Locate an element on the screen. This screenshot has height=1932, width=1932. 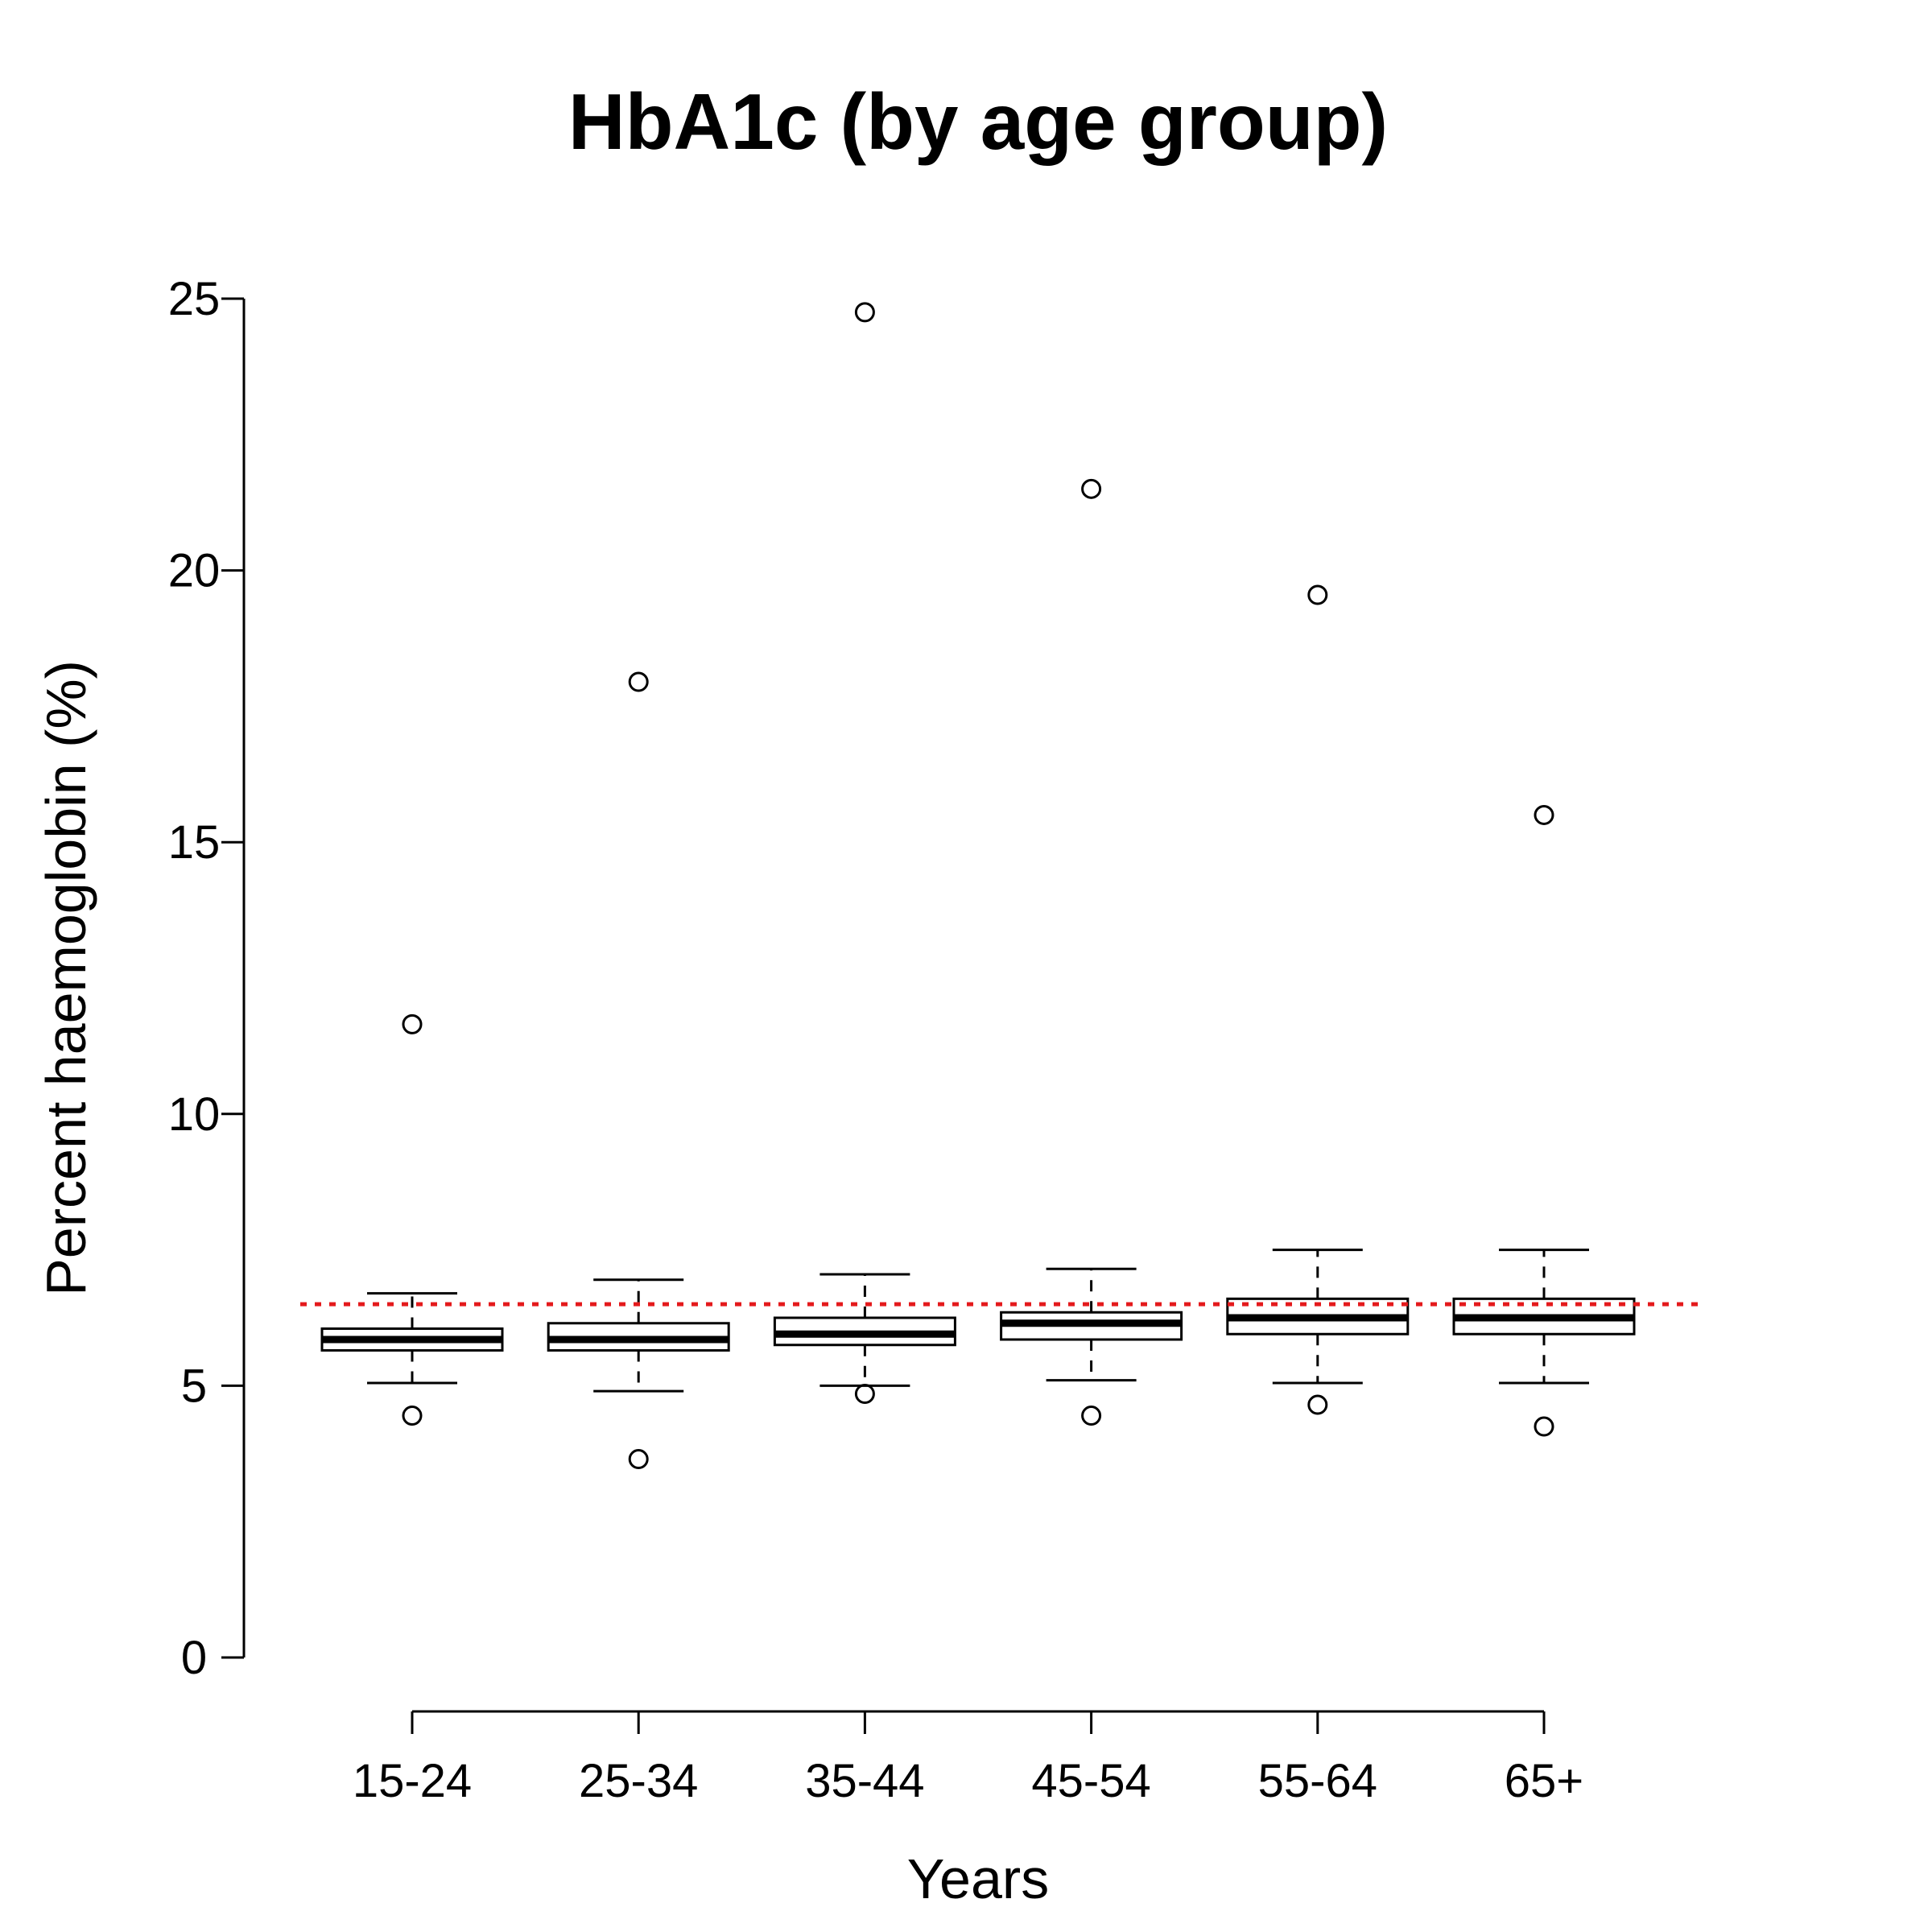
x-tick-label: 15-24 is located at coordinates (412, 1781).